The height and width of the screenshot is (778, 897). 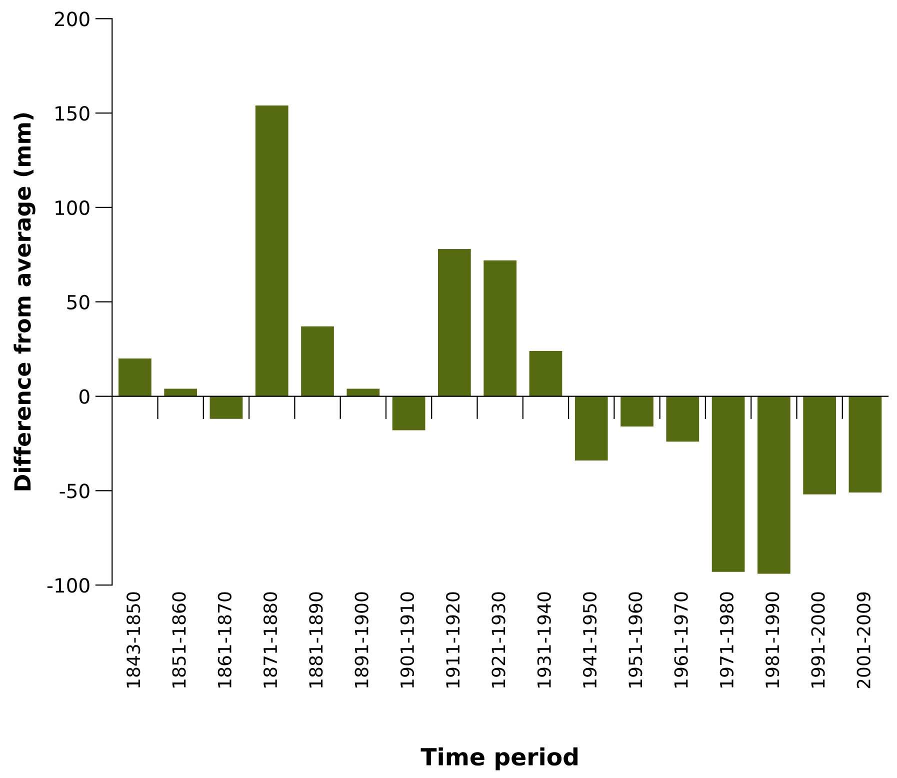 I want to click on x-tick-label: 1931-1940, so click(x=544, y=640).